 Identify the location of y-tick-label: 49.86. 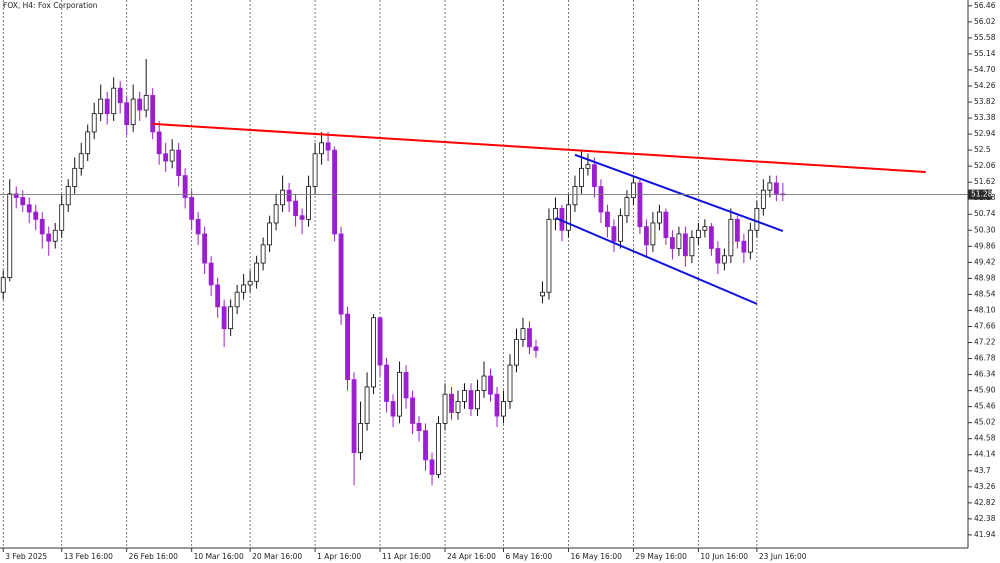
(985, 245).